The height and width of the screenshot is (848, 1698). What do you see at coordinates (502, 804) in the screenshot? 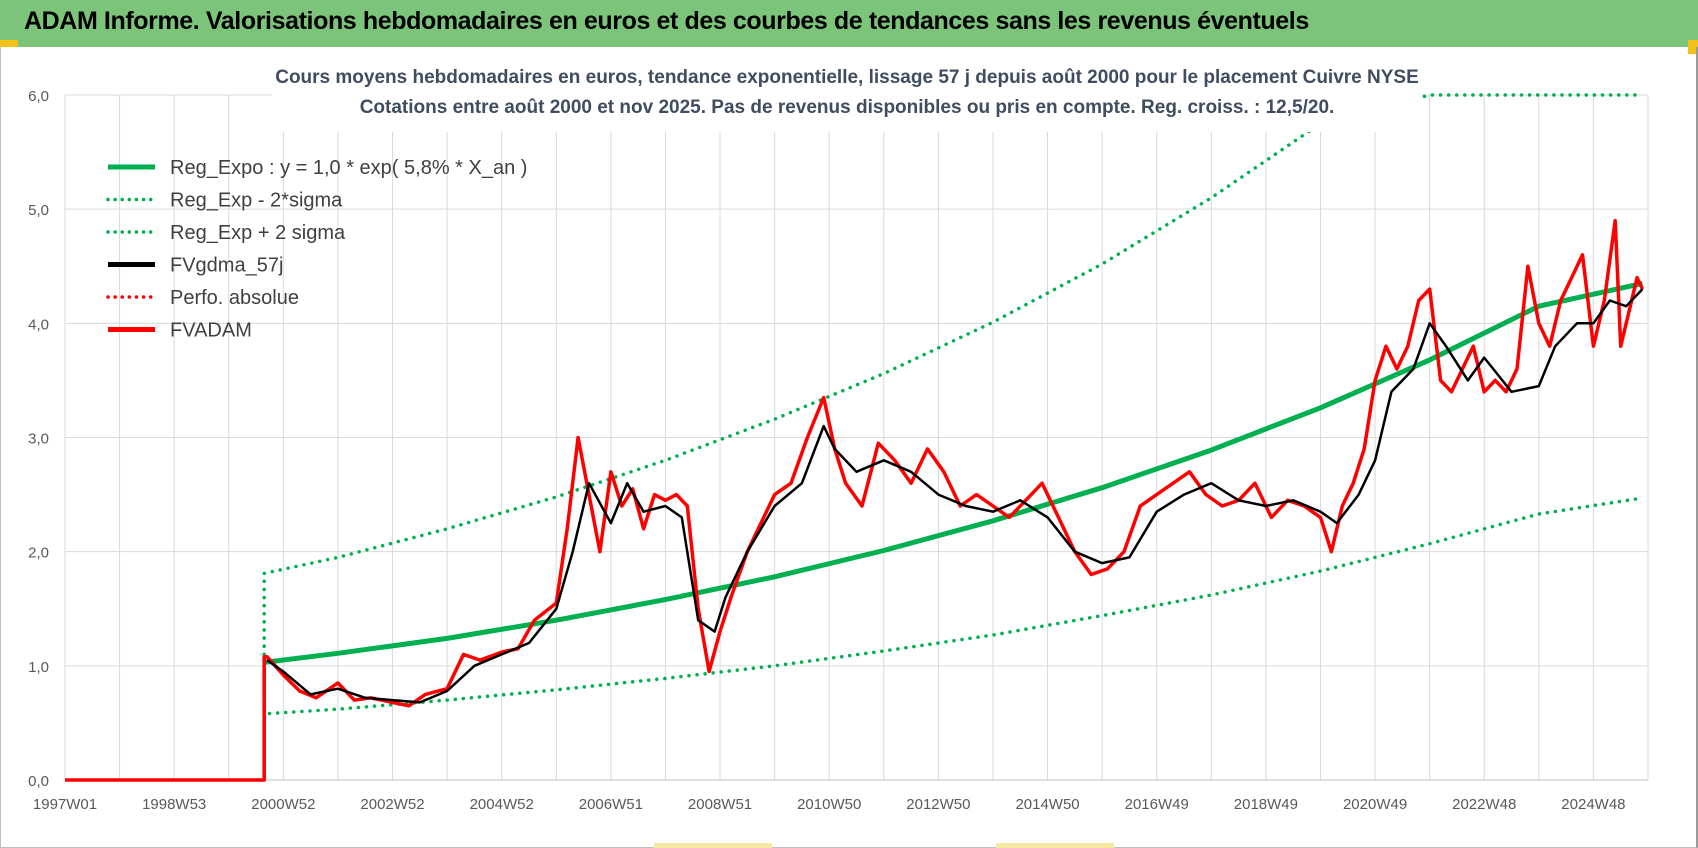
I see `x-tick-label: 2004W52` at bounding box center [502, 804].